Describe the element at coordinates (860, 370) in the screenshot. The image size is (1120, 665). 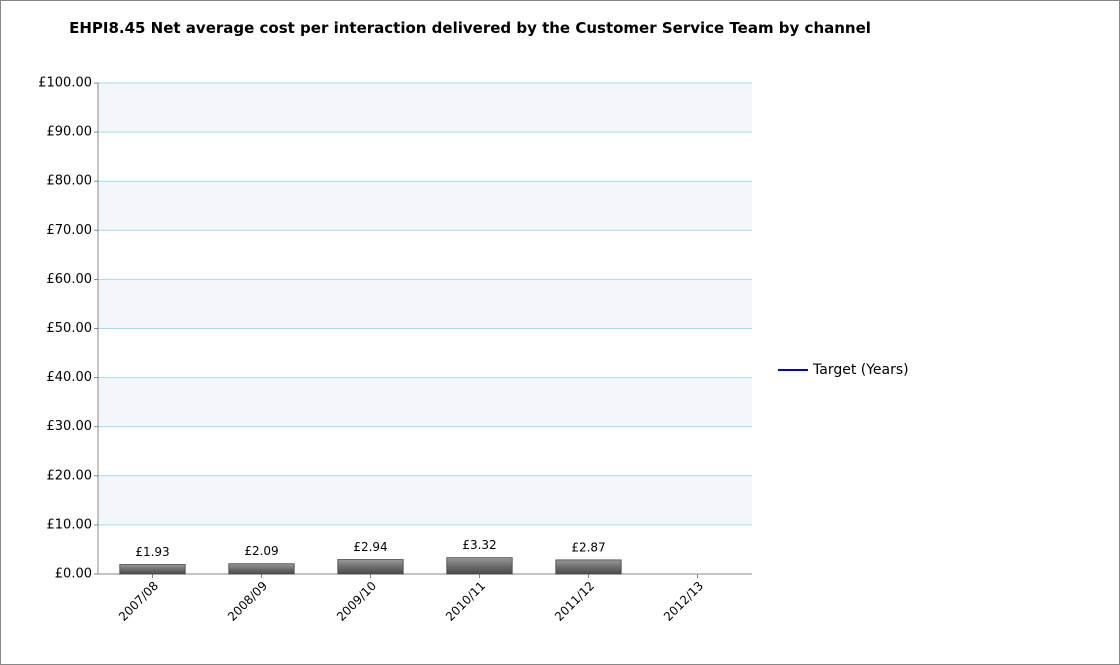
I see `legend-label: Target (Years)` at that location.